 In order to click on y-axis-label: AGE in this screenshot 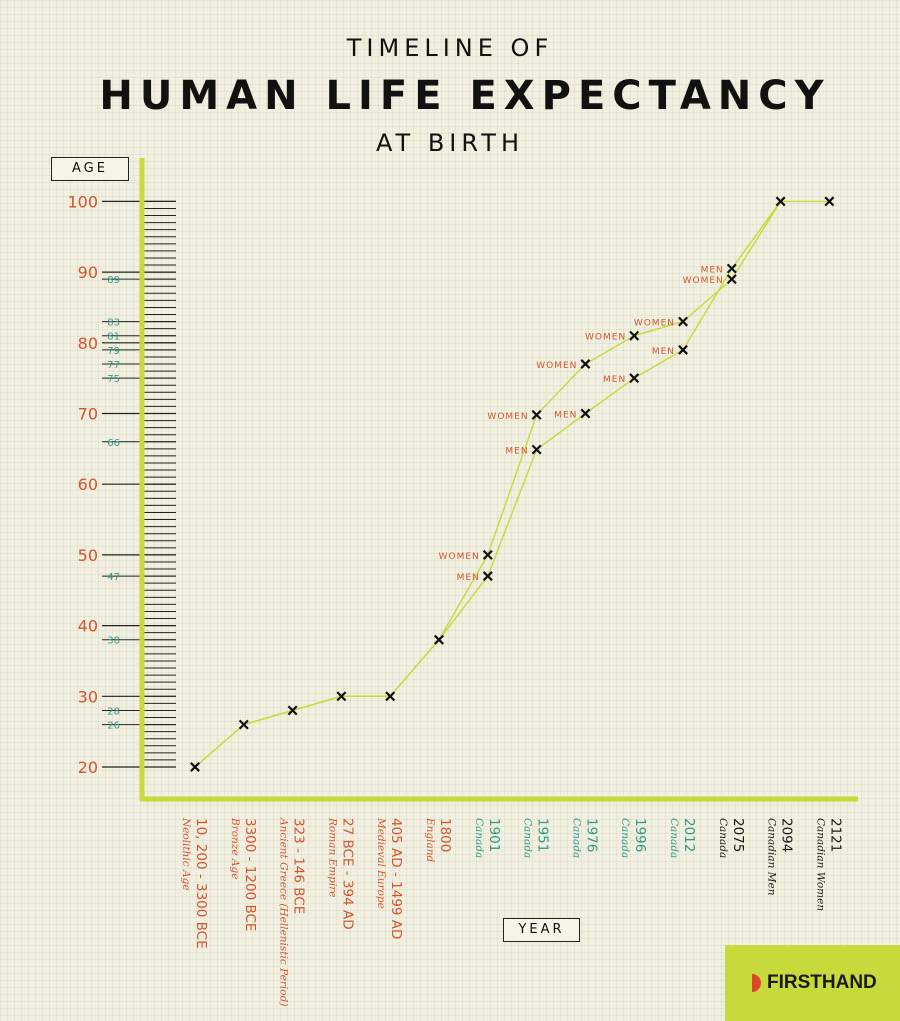, I will do `click(90, 169)`.